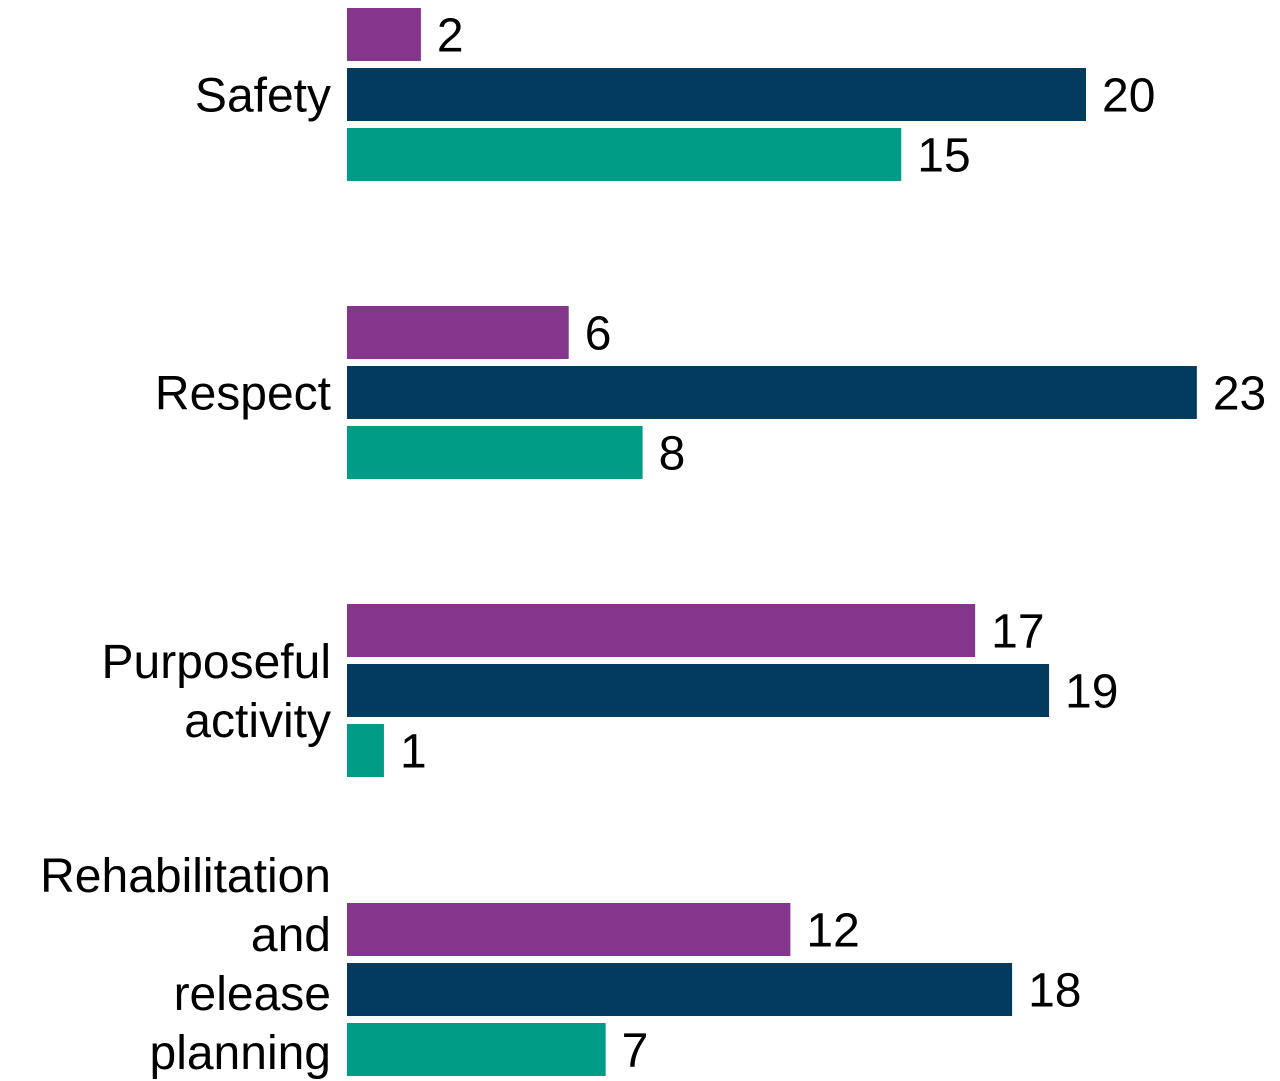  I want to click on value-label: 1, so click(413, 752).